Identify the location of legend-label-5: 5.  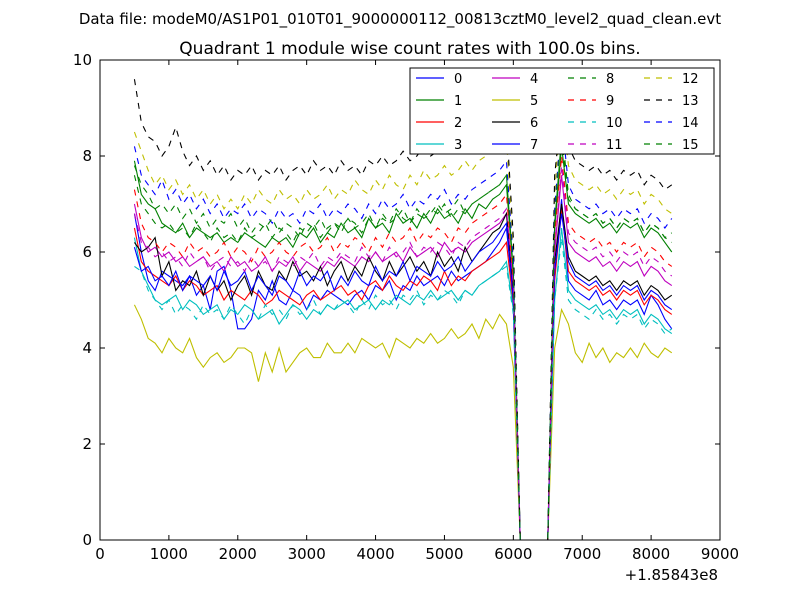
(534, 101).